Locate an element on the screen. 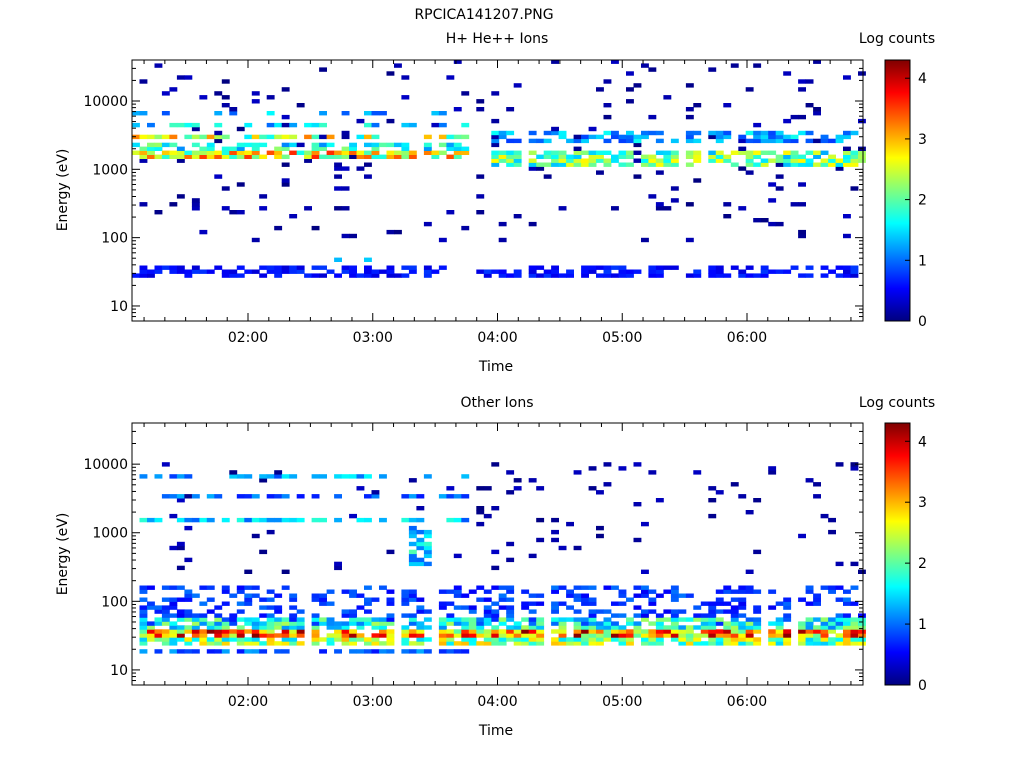  figure-title: RPCICA141207.PNG is located at coordinates (483, 15).